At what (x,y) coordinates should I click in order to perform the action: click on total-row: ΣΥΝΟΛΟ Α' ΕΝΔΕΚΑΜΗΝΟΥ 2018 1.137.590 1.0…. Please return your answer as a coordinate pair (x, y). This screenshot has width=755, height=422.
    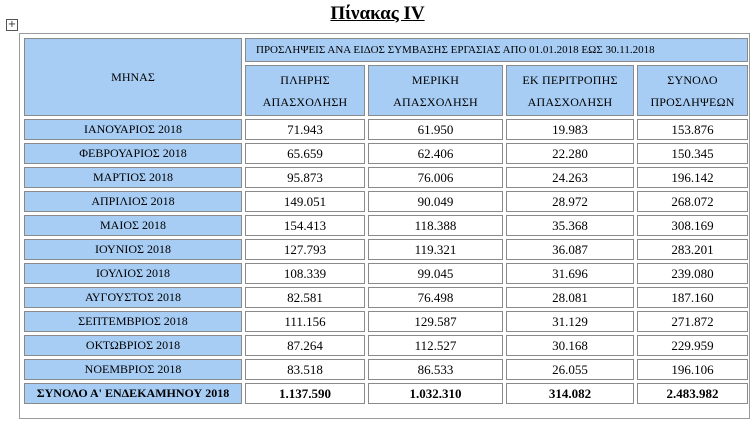
    Looking at the image, I should click on (386, 393).